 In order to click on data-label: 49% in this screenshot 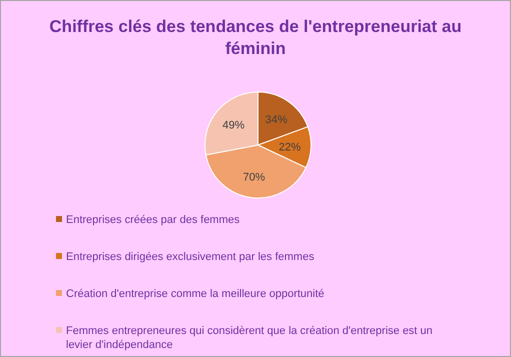, I will do `click(233, 126)`.